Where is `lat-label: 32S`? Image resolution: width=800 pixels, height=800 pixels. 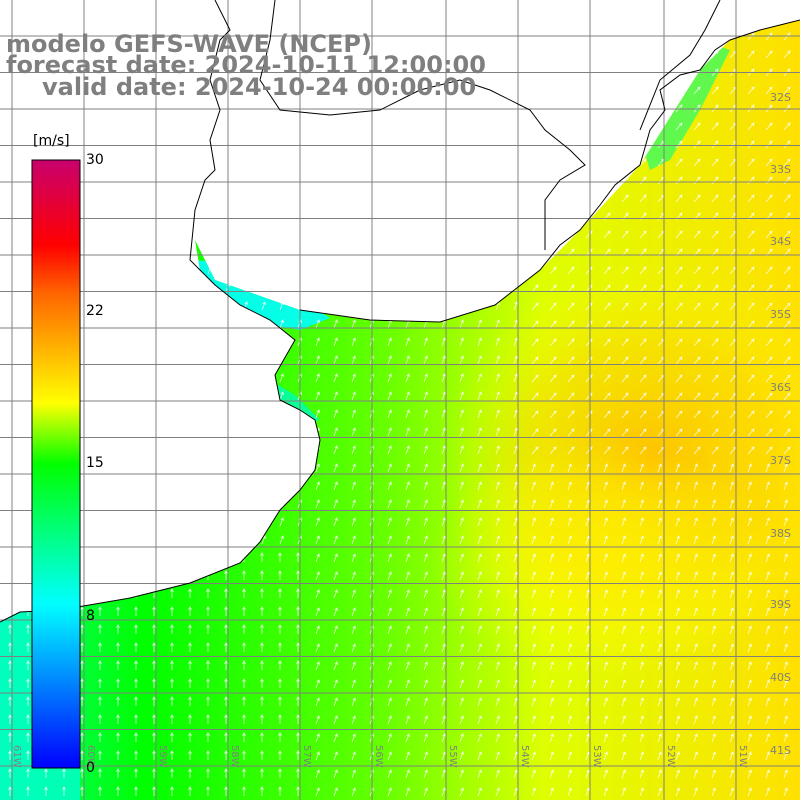
lat-label: 32S is located at coordinates (780, 97).